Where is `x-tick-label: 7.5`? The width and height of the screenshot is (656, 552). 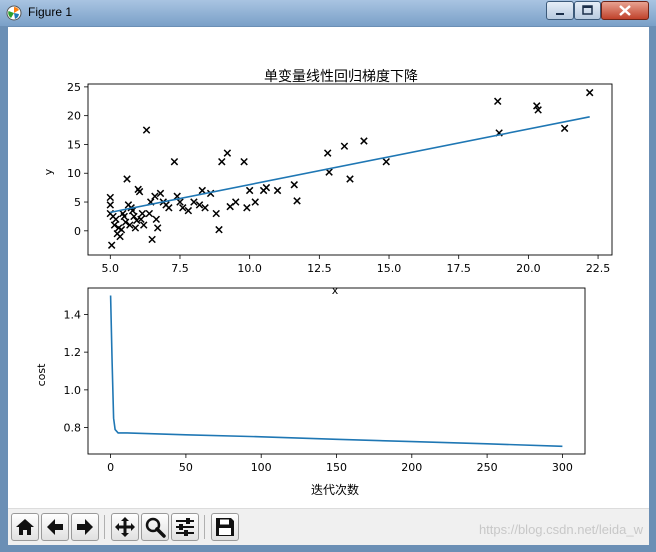
x-tick-label: 7.5 is located at coordinates (180, 268).